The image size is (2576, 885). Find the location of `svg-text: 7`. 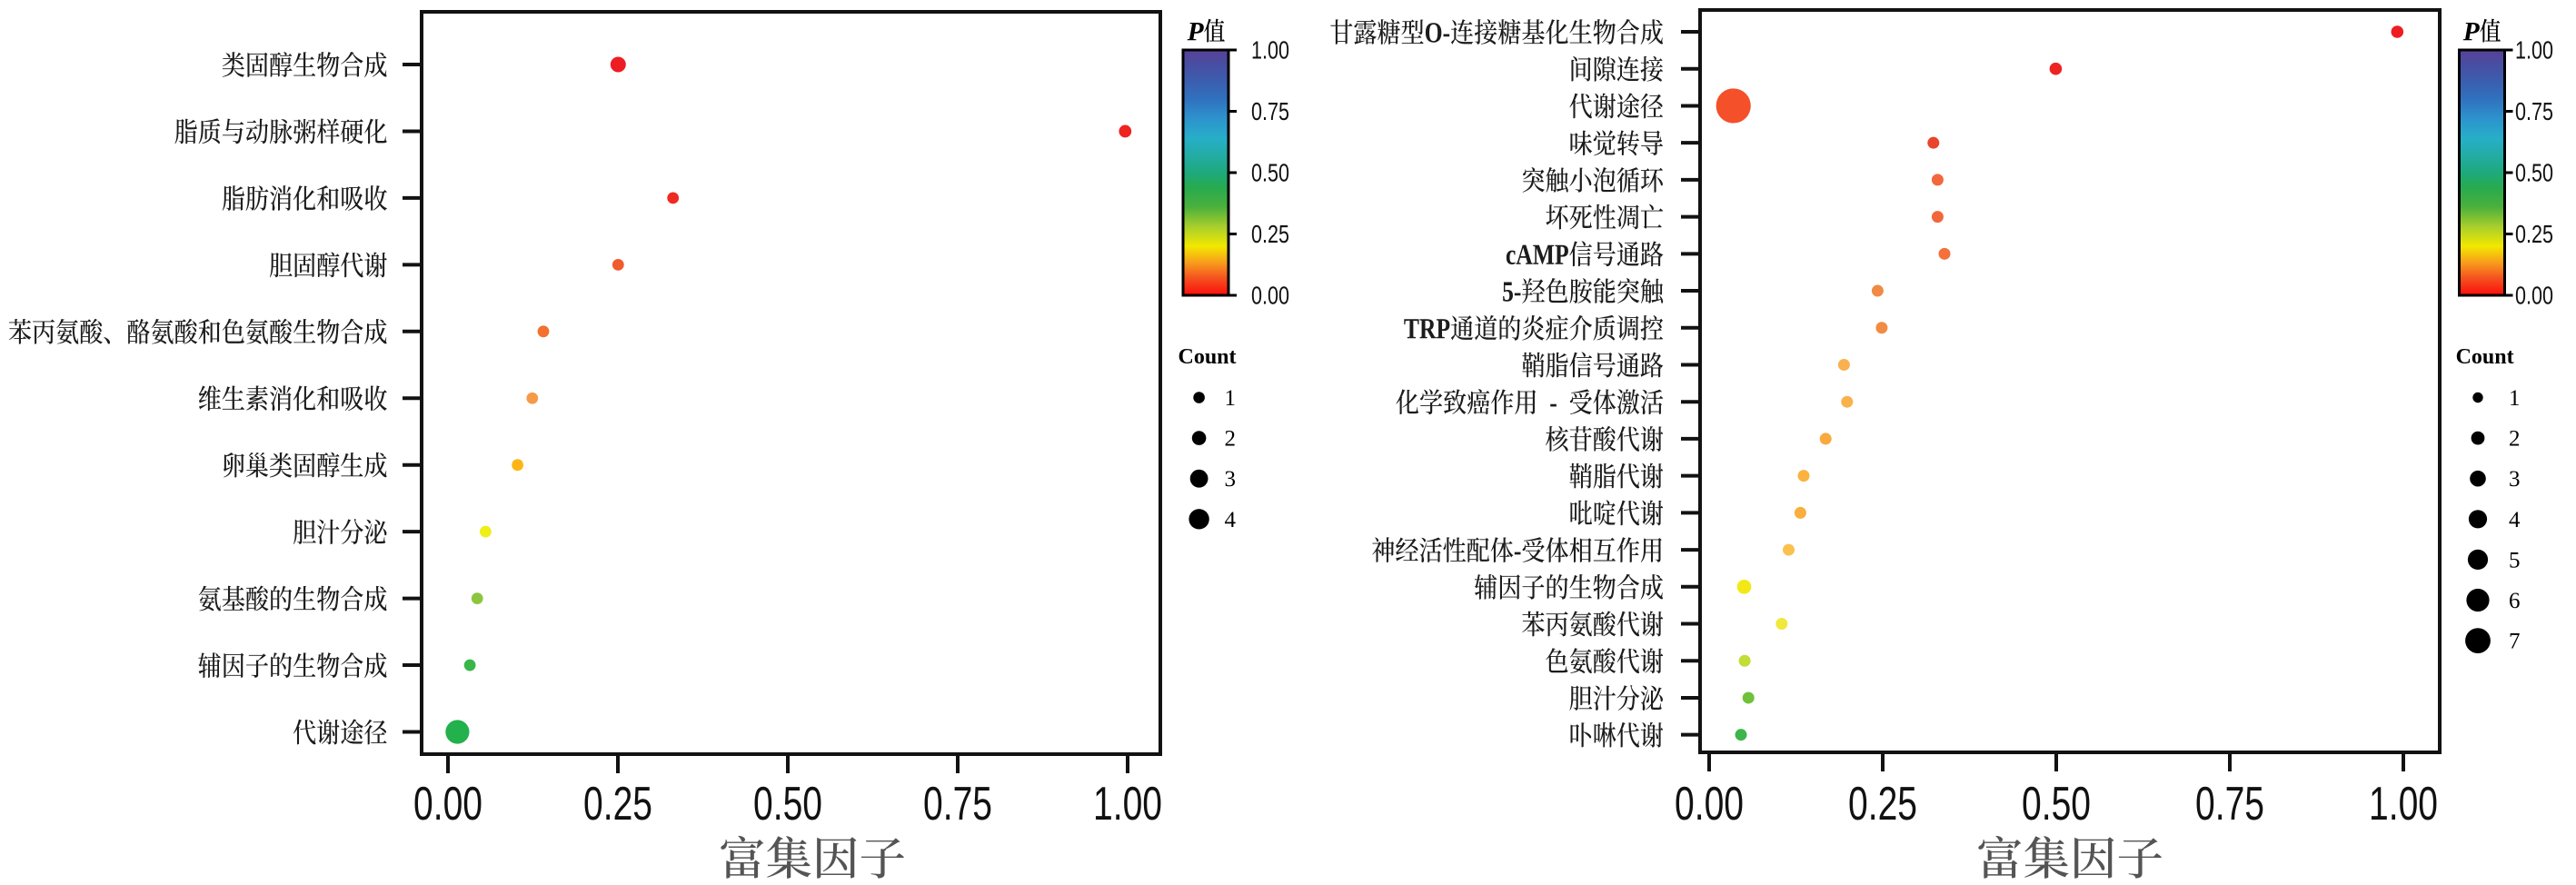

svg-text: 7 is located at coordinates (2515, 642).